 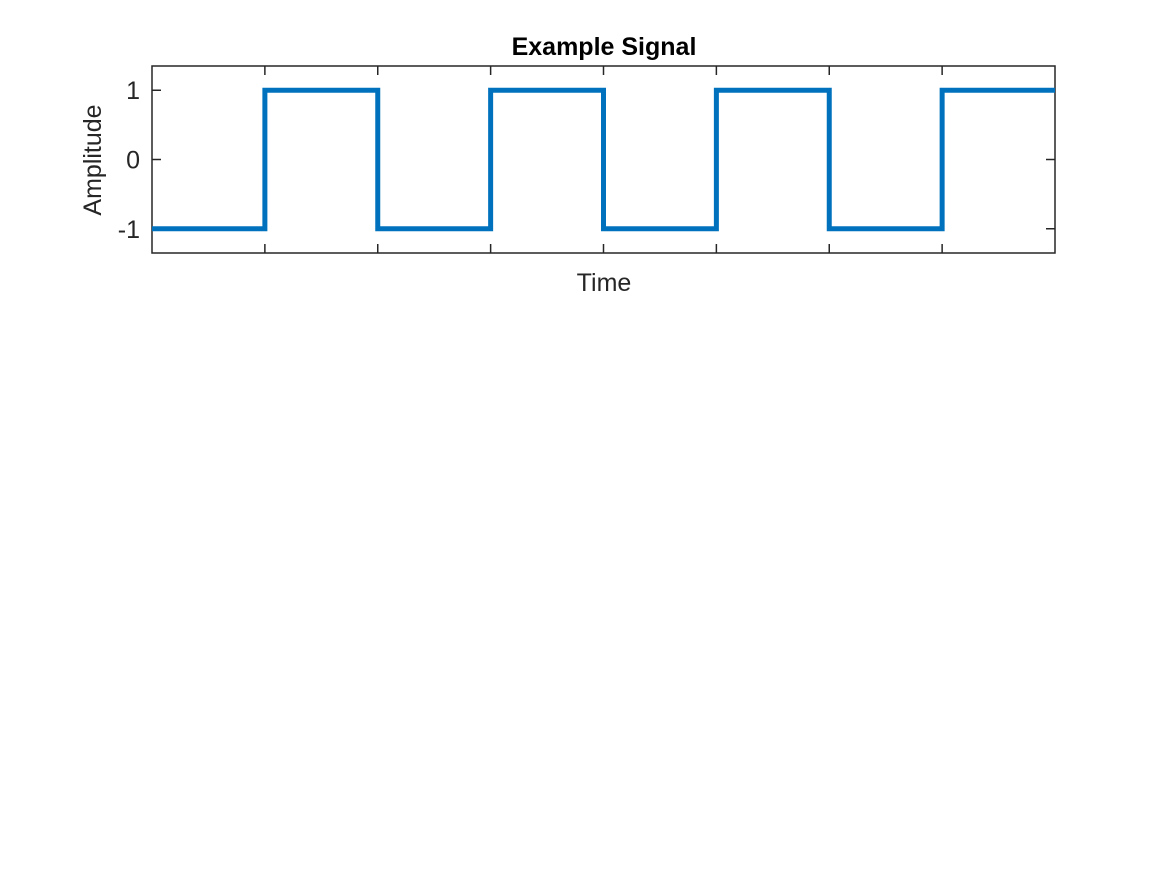 What do you see at coordinates (133, 161) in the screenshot?
I see `y-tick-label: 0` at bounding box center [133, 161].